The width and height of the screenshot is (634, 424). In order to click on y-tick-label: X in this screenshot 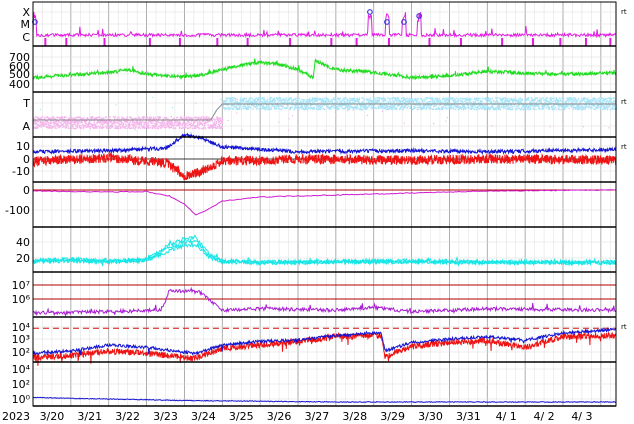, I will do `click(26, 12)`.